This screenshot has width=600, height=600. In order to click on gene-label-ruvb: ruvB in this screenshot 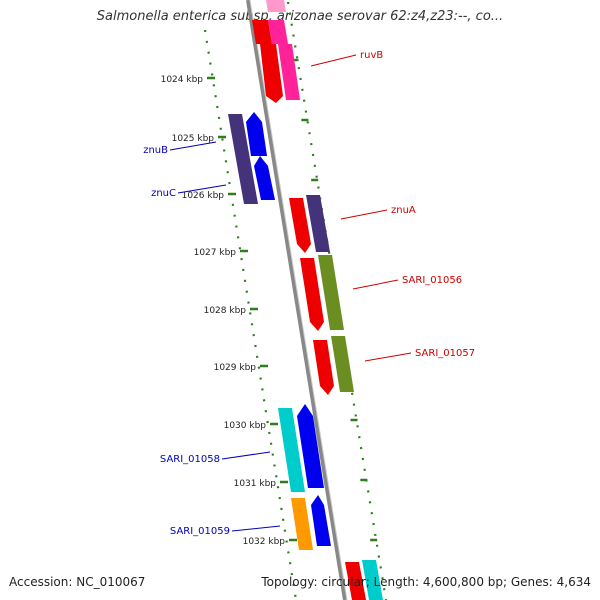, I will do `click(371, 55)`.